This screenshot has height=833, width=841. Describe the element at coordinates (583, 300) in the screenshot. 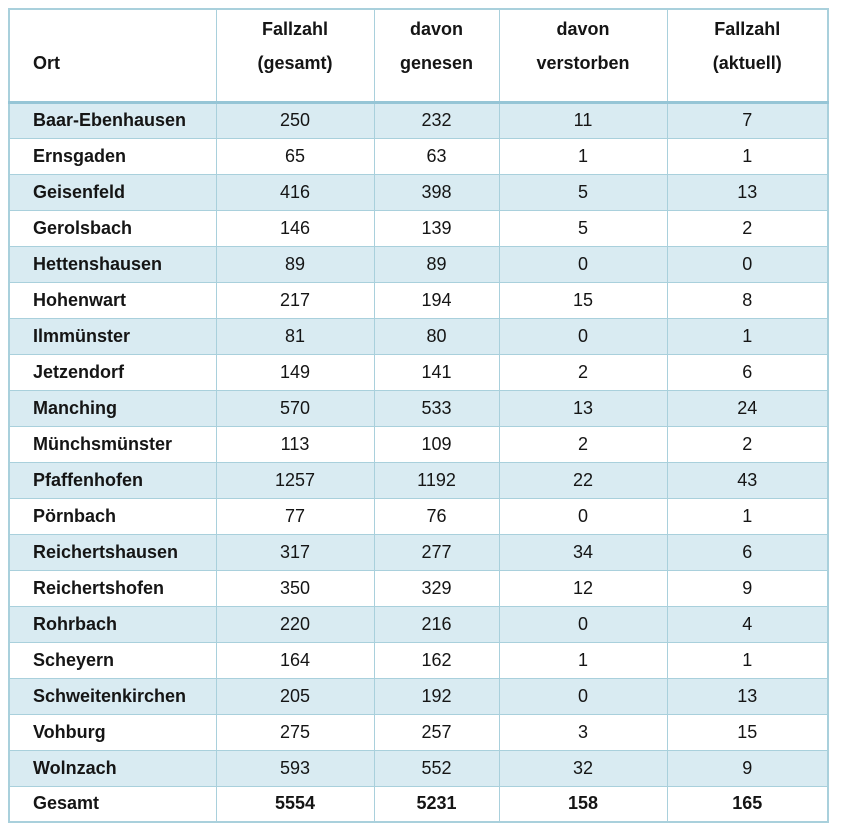

I see `cell-davon-verstorben: 15` at that location.